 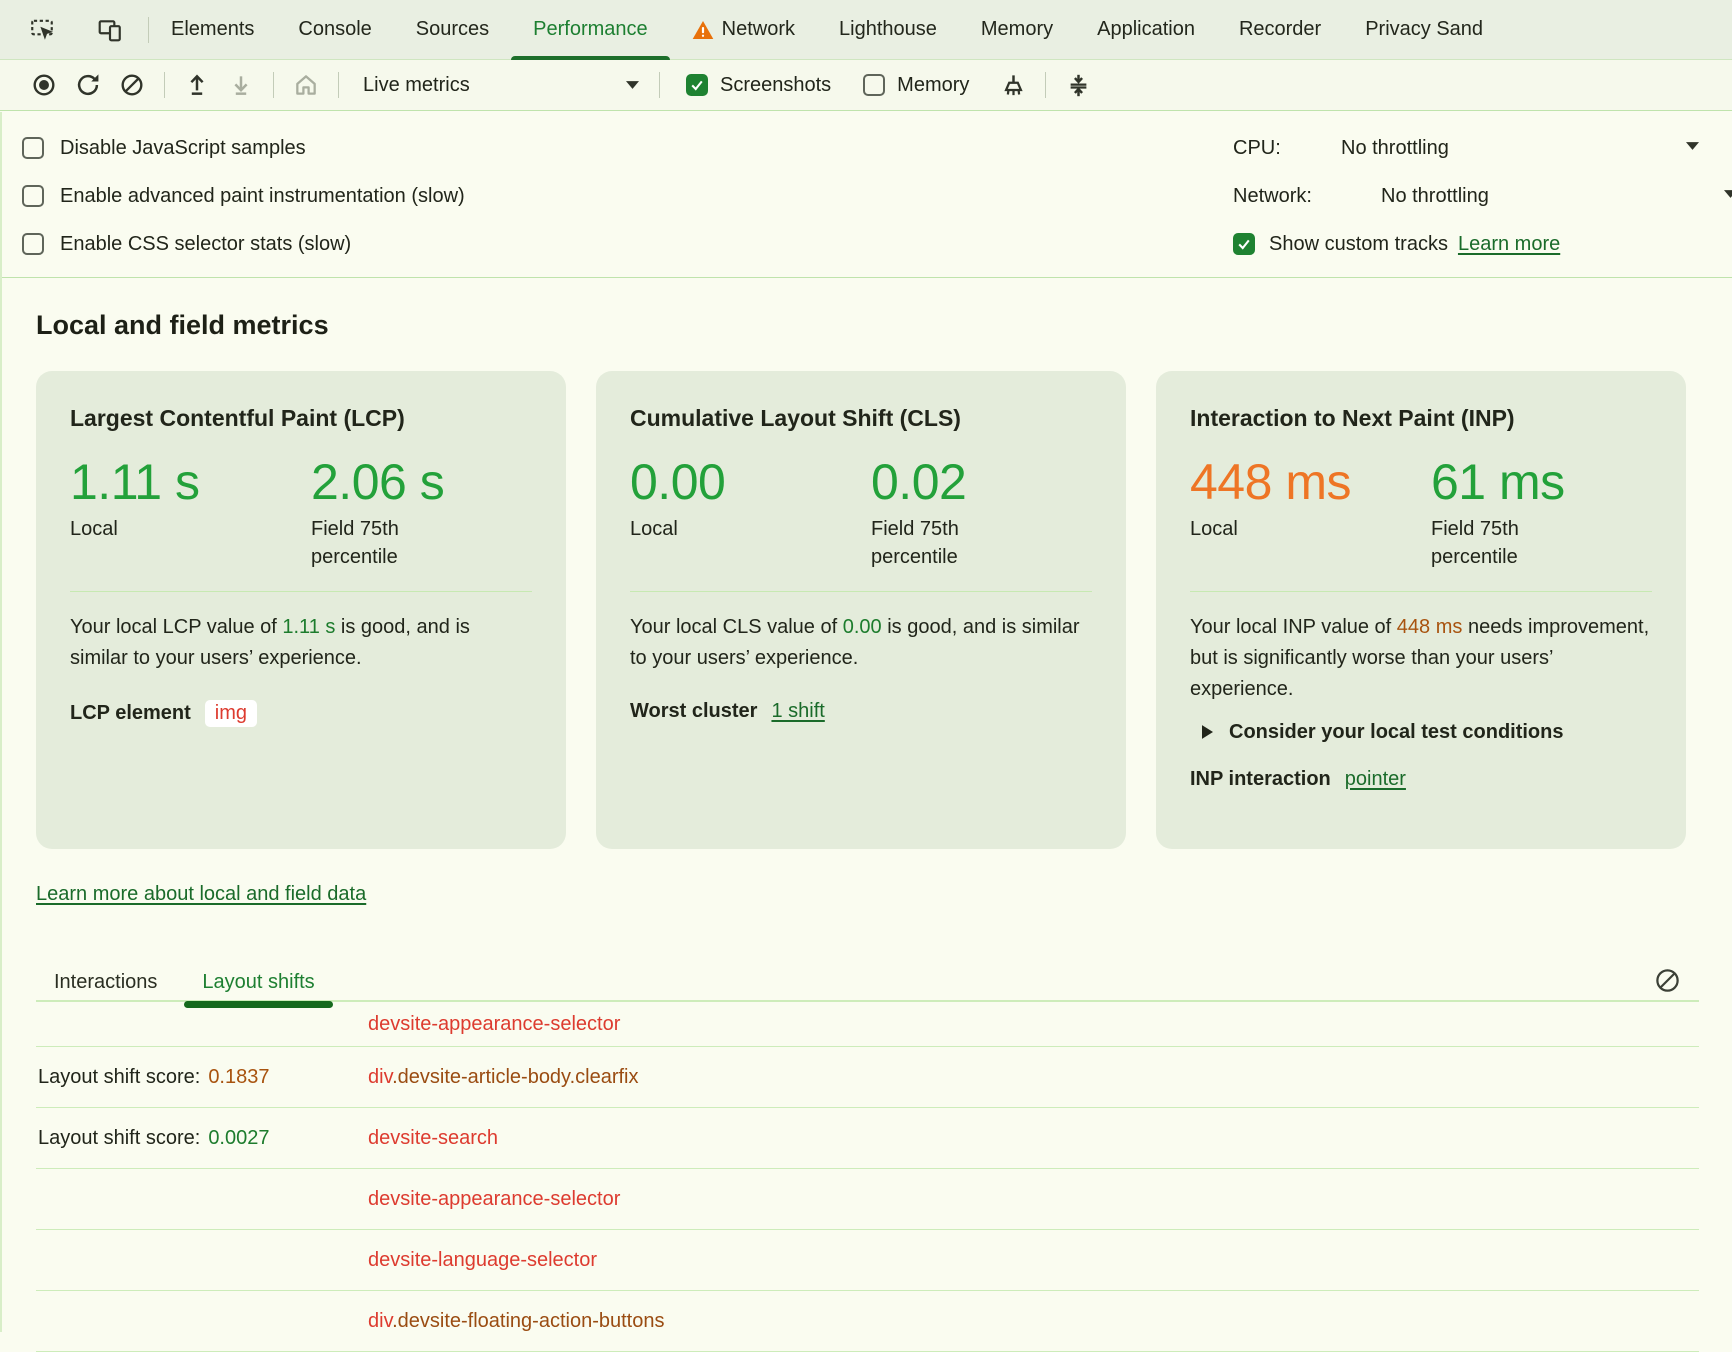 What do you see at coordinates (528, 1320) in the screenshot?
I see `shift-element-classes: .devsite-floating-action-buttons` at bounding box center [528, 1320].